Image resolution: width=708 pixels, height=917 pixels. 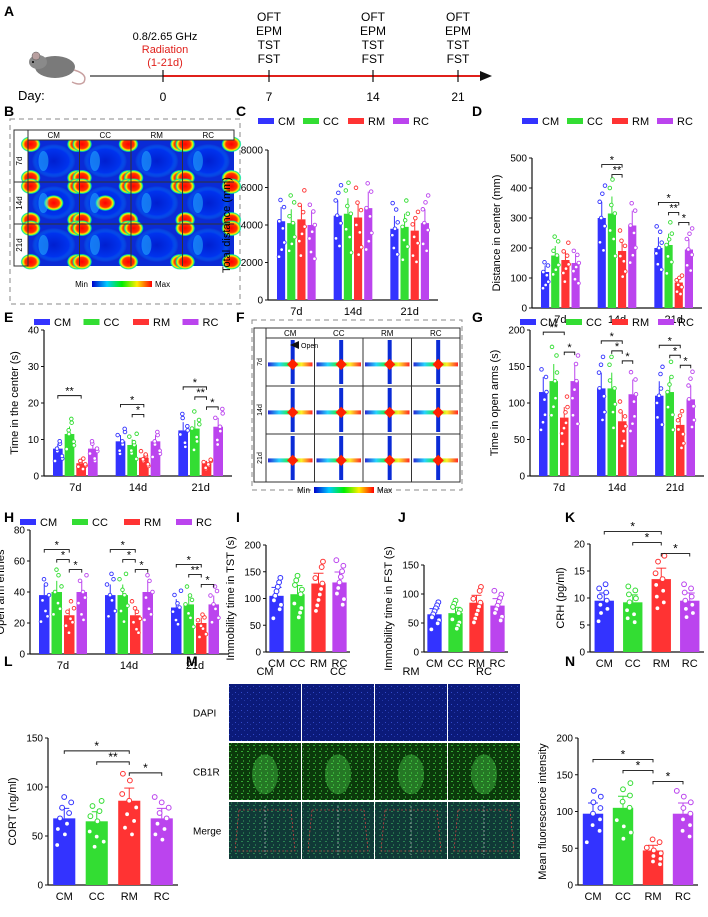 I want to click on maze-col-label: RM, so click(x=387, y=333).